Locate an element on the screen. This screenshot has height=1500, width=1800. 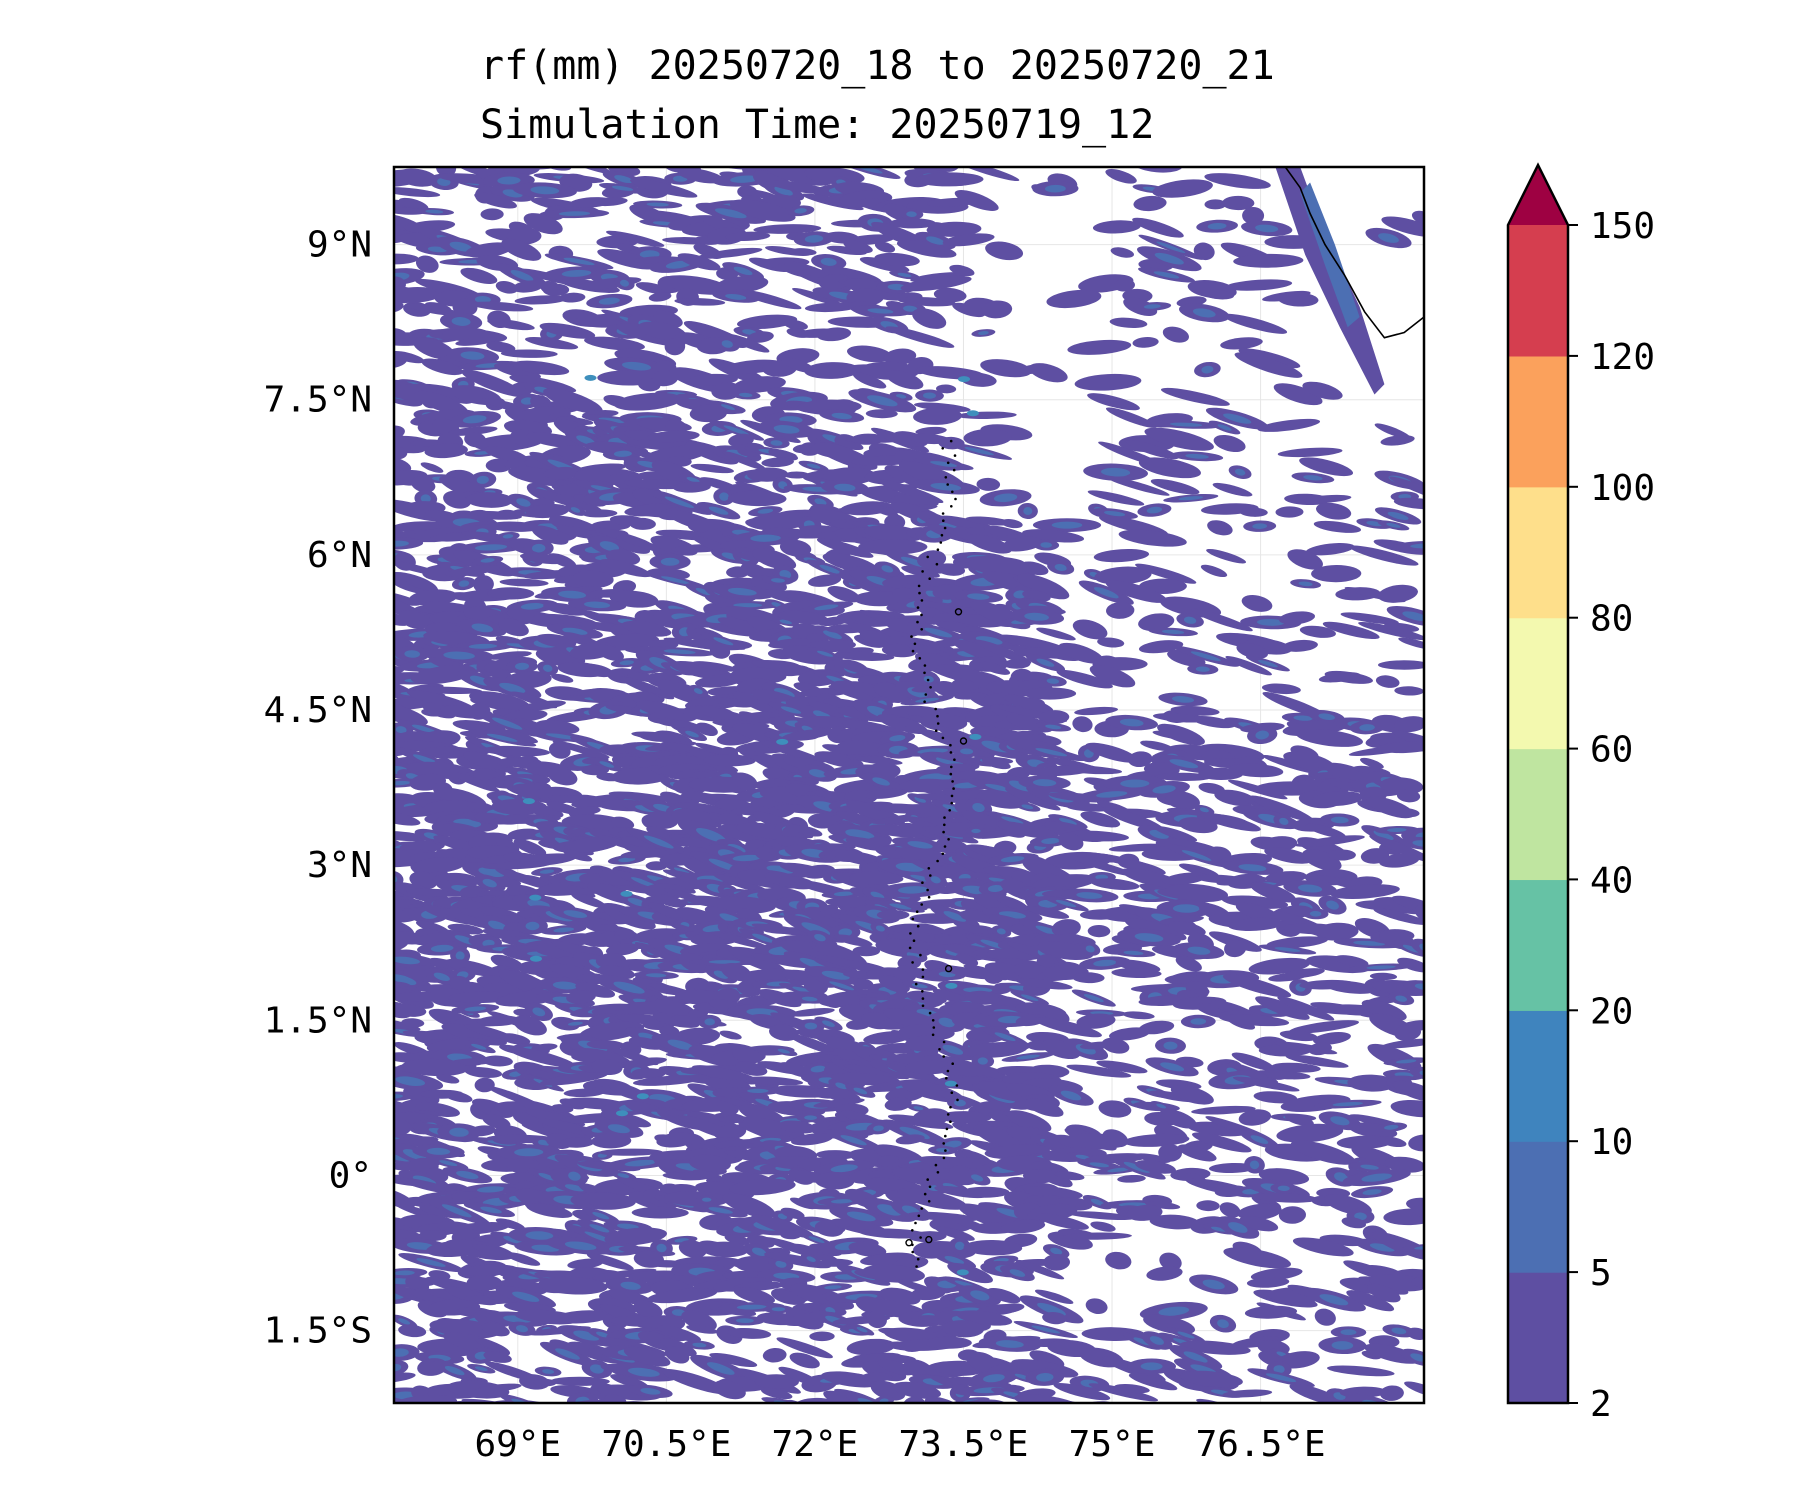
rain-core-1933 is located at coordinates (763, 938).